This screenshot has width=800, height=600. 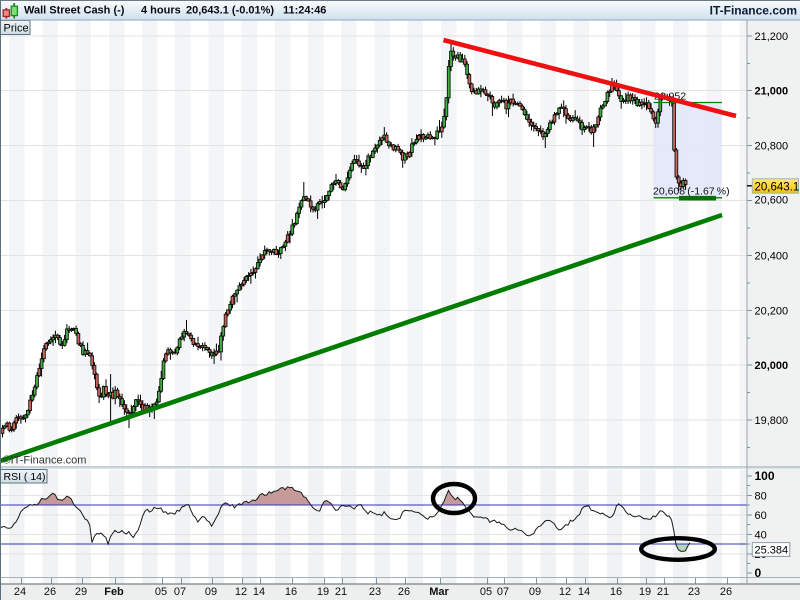 I want to click on svg-text: 20,400, so click(x=772, y=256).